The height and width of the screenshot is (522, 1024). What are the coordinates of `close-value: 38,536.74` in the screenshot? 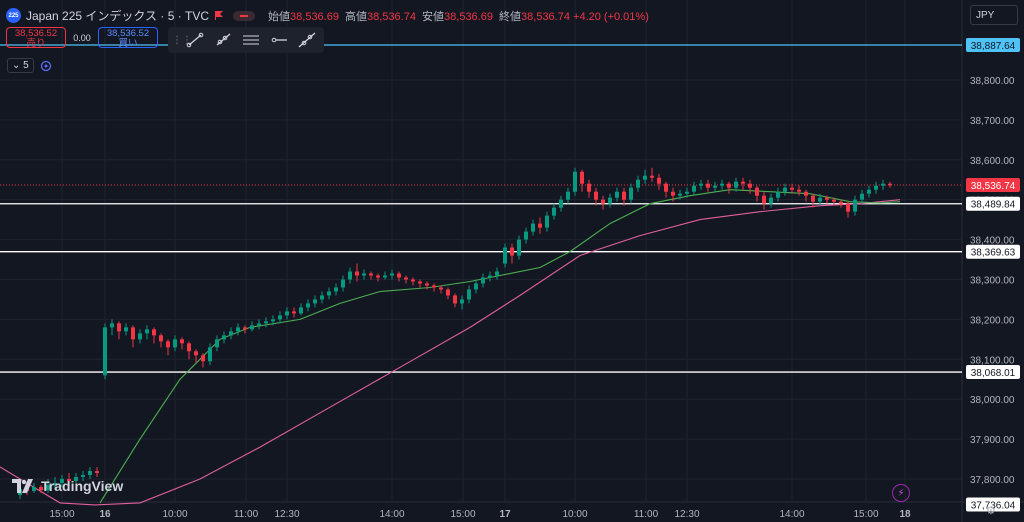 It's located at (545, 16).